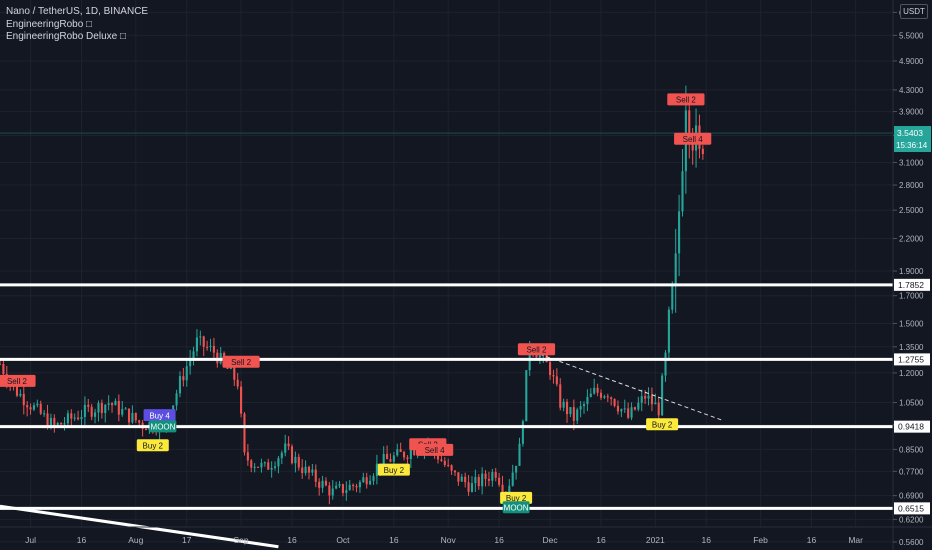 The image size is (932, 550). I want to click on price-tick-label: 0.6200, so click(911, 519).